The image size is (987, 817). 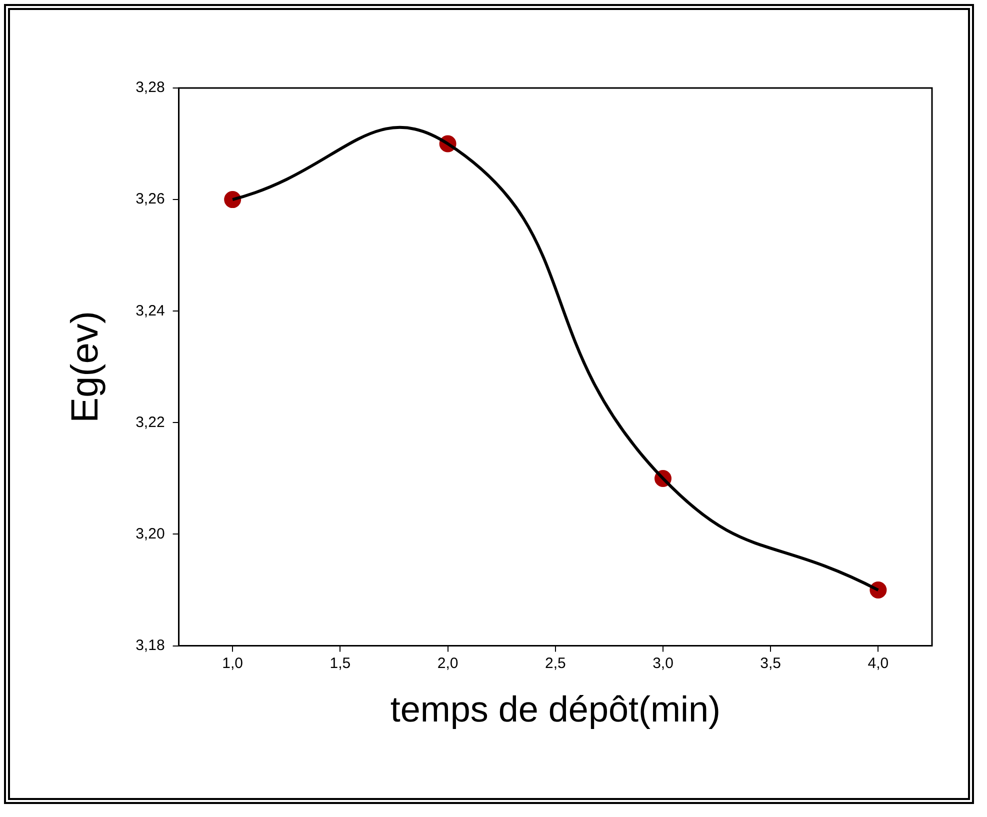 What do you see at coordinates (150, 645) in the screenshot?
I see `y-tick-label: 3,18` at bounding box center [150, 645].